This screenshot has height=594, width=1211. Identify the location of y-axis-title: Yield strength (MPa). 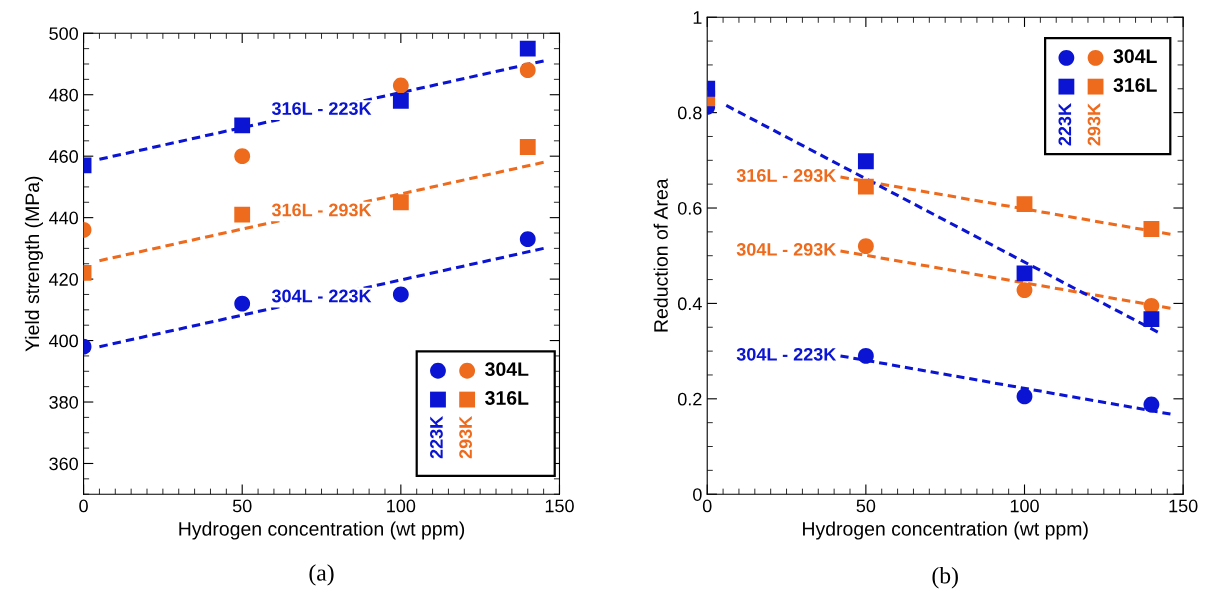
(34, 264).